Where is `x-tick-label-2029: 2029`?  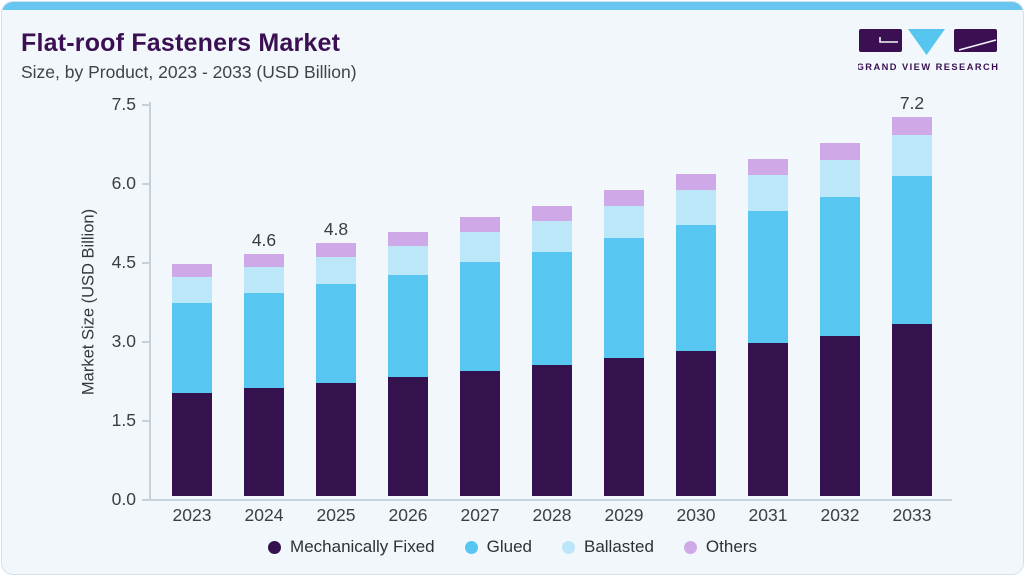
x-tick-label-2029: 2029 is located at coordinates (624, 515).